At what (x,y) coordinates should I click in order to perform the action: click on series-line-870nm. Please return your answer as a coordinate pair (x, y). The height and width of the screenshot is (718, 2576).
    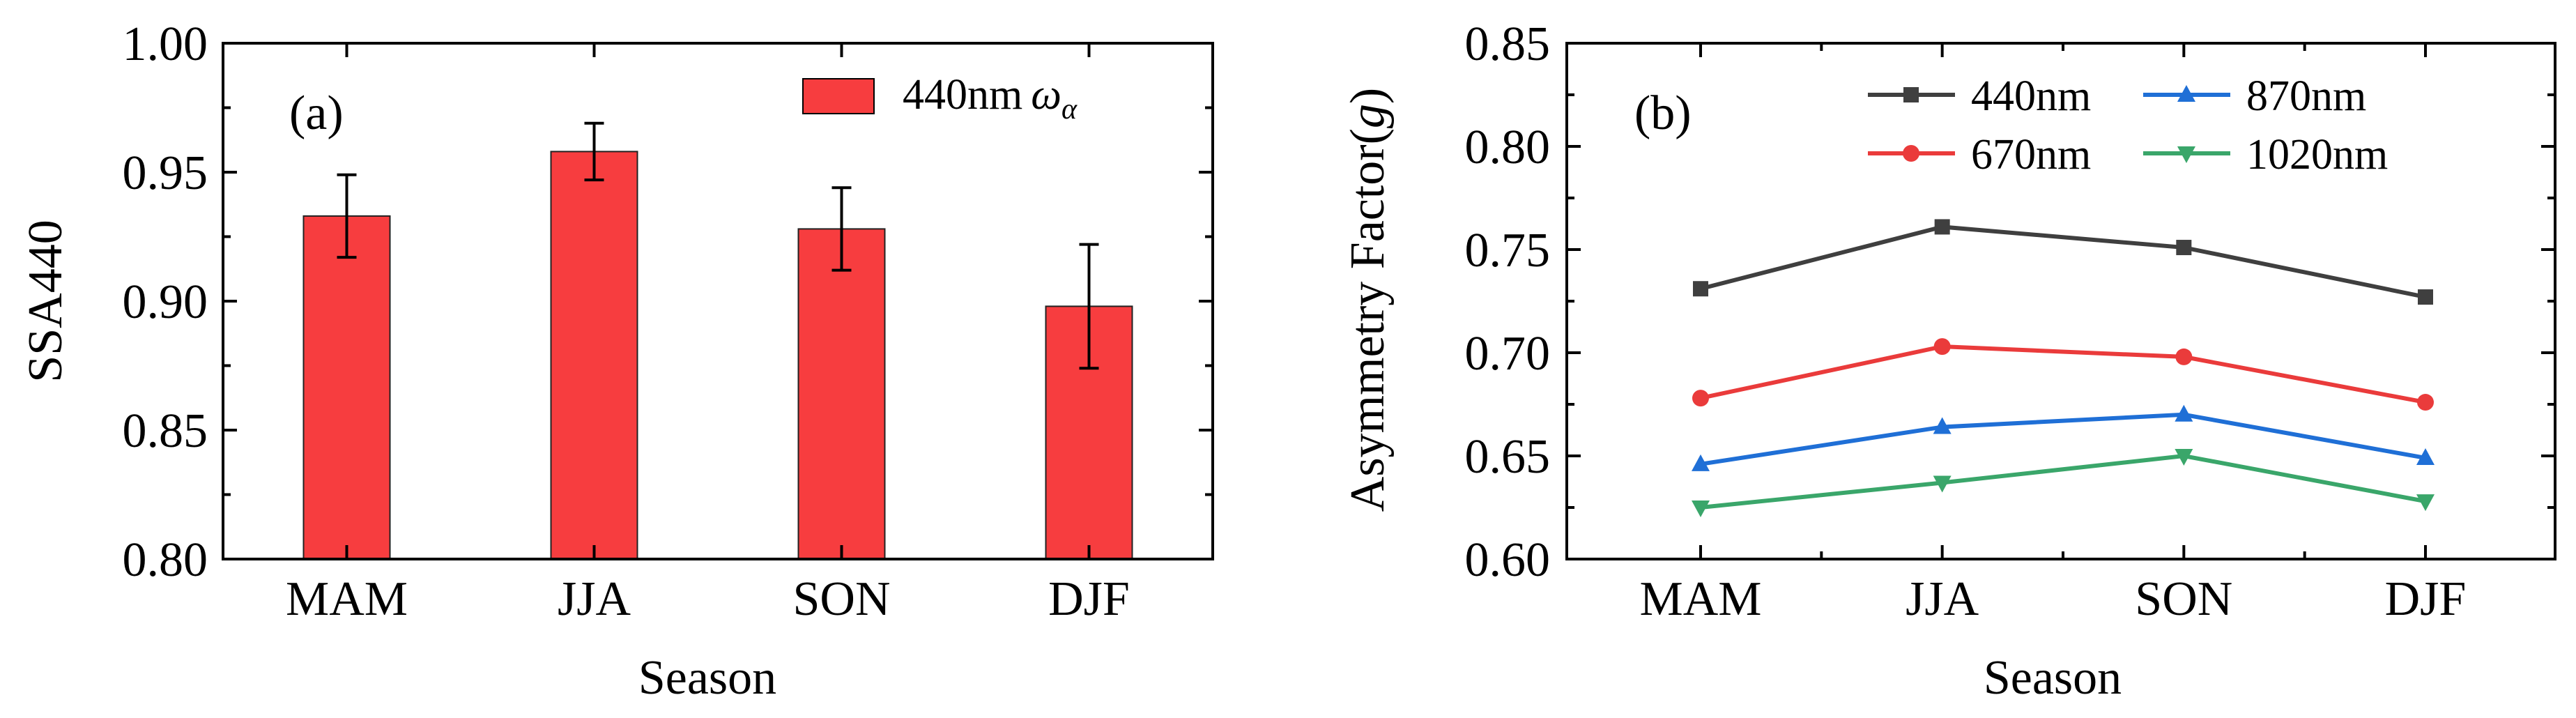
    Looking at the image, I should click on (2063, 439).